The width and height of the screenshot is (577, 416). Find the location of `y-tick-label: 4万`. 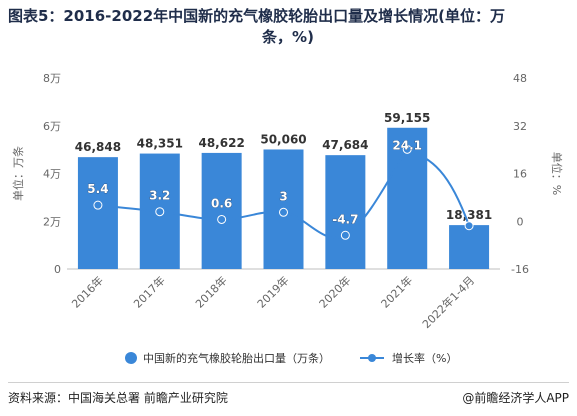

y-tick-label: 4万 is located at coordinates (52, 174).